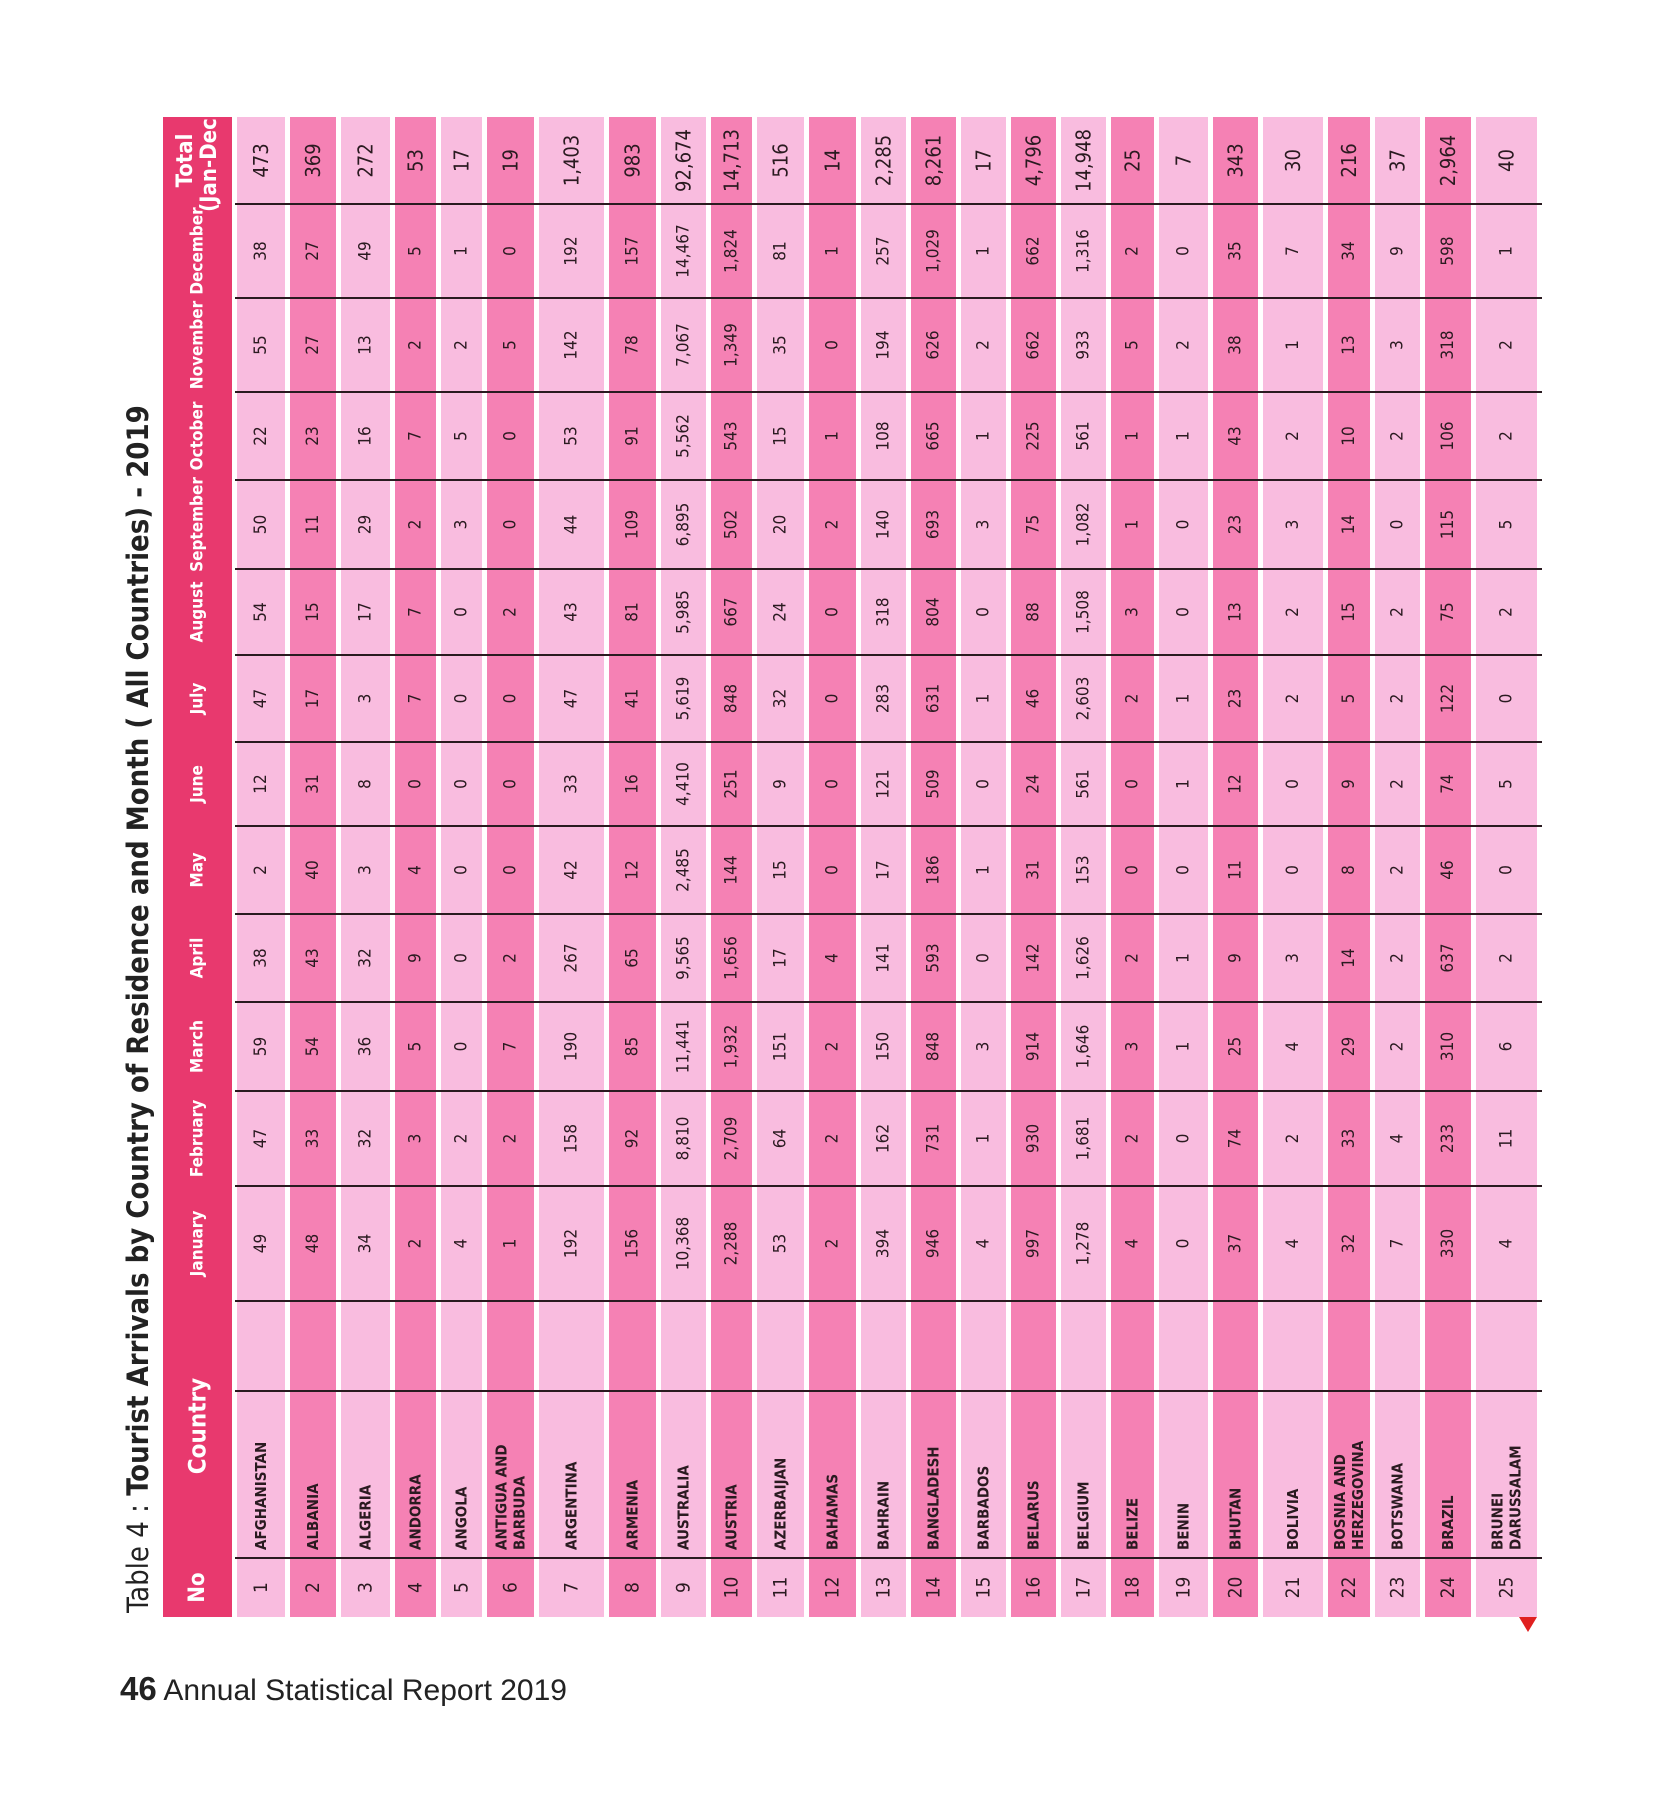 This screenshot has height=1819, width=1670. I want to click on cell-total: 516, so click(781, 160).